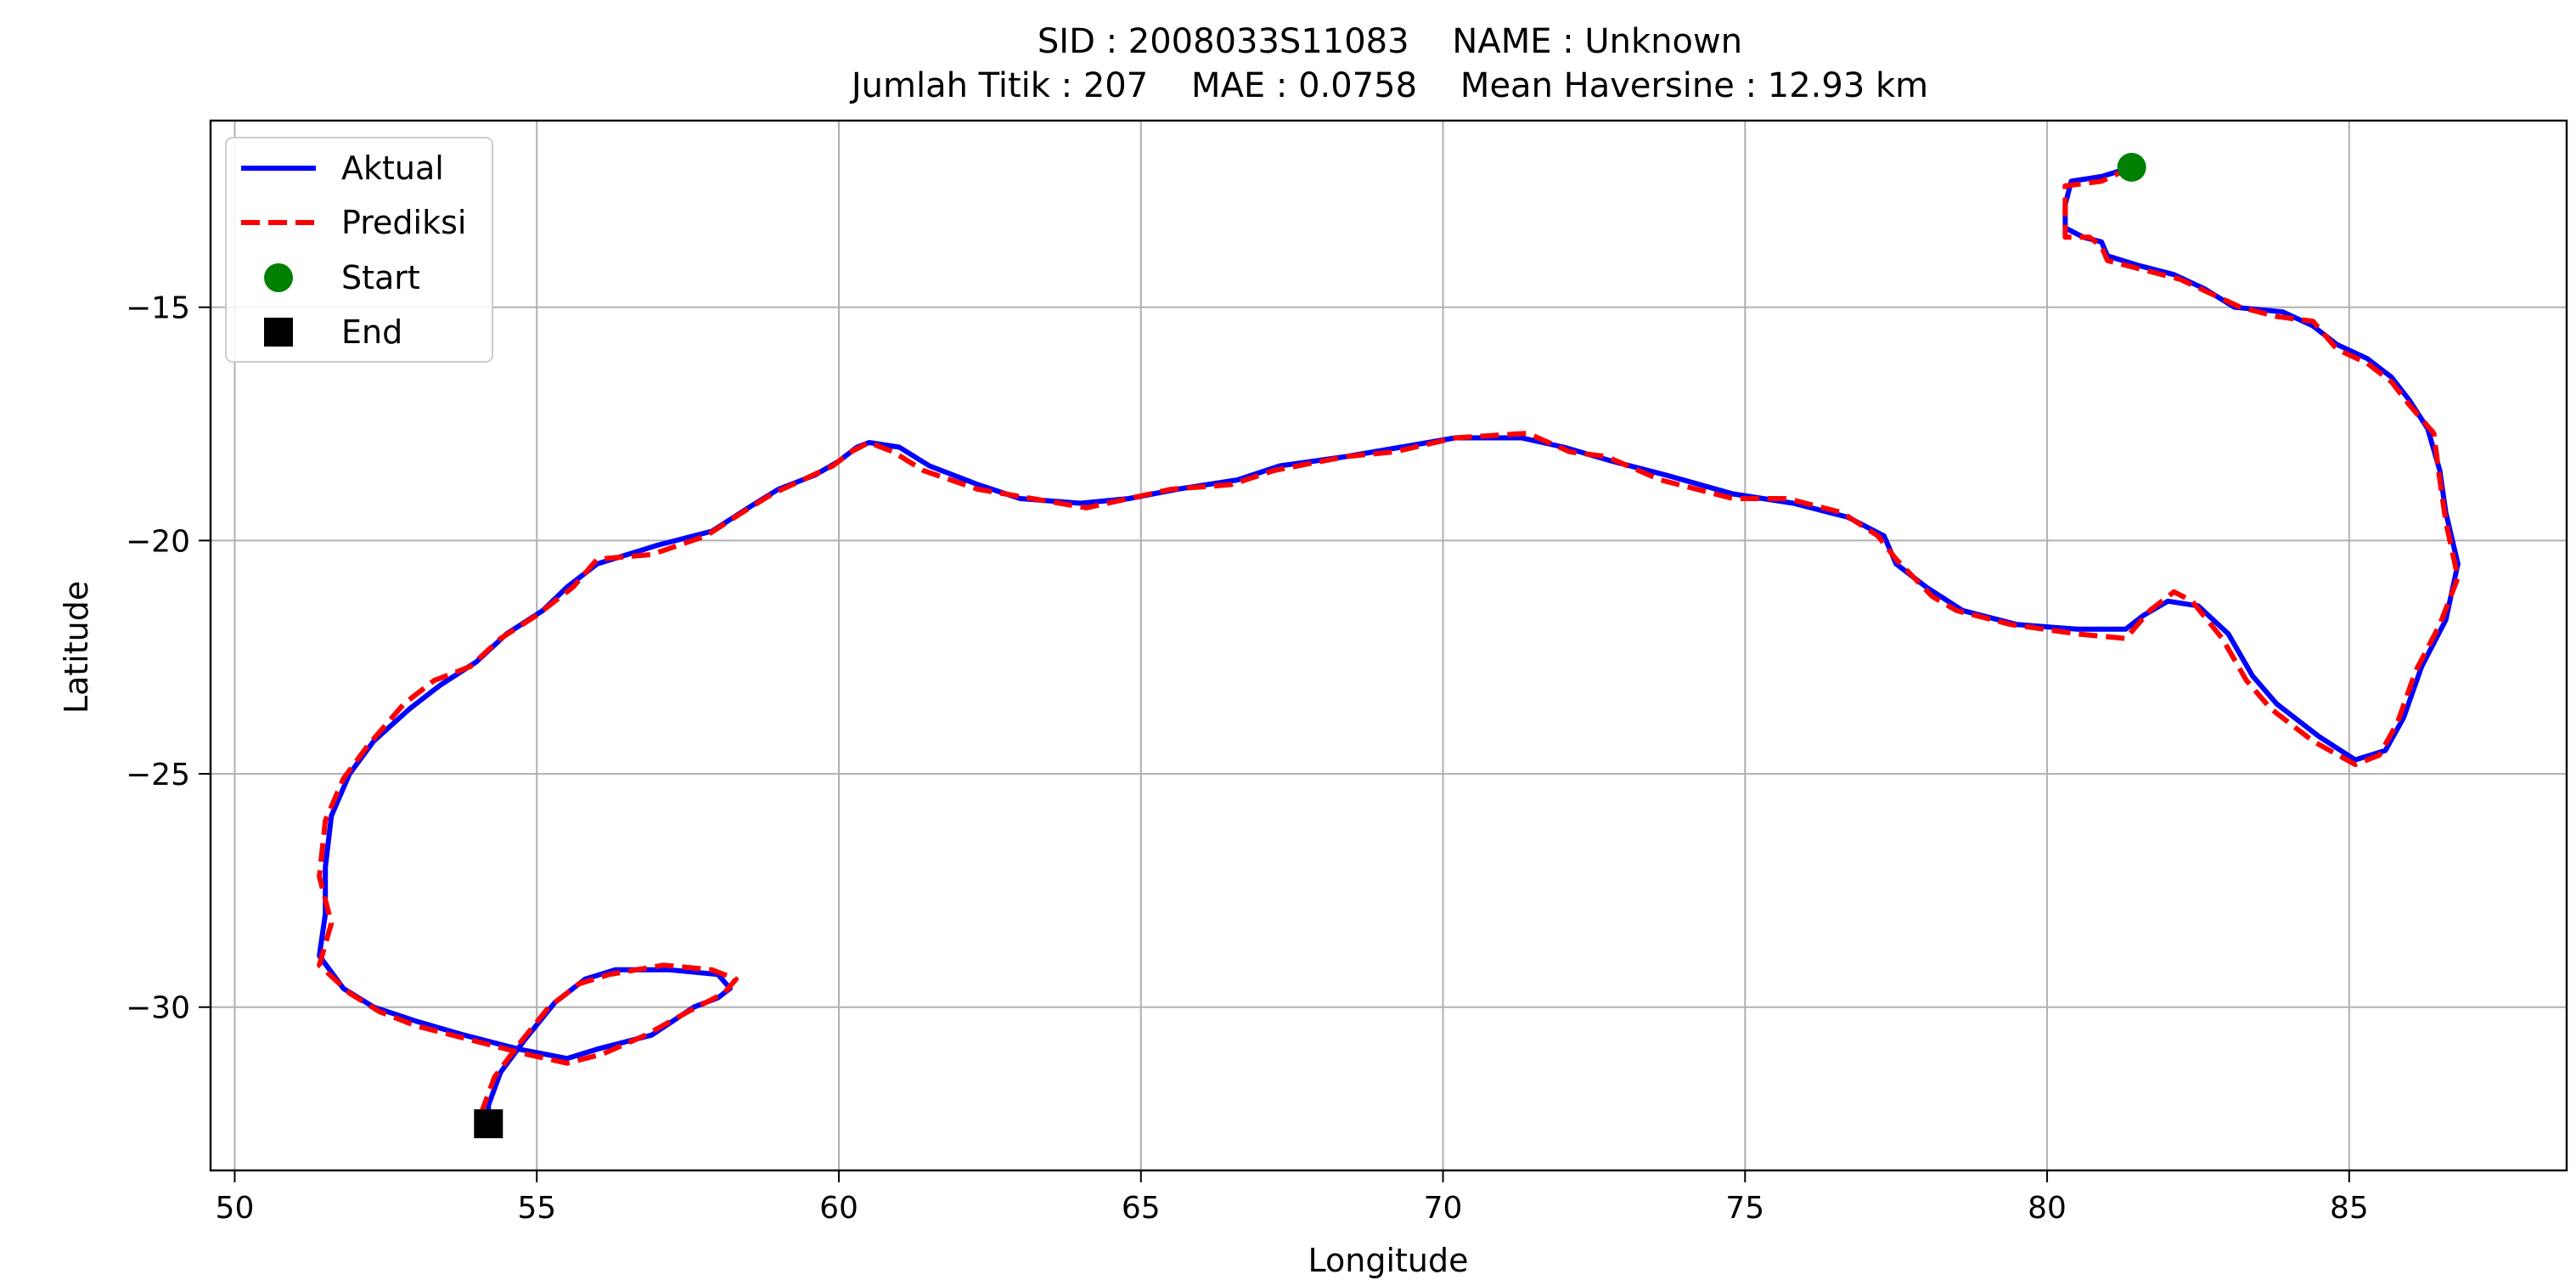 Image resolution: width=2576 pixels, height=1280 pixels. I want to click on x-tick-label: 65, so click(1141, 1208).